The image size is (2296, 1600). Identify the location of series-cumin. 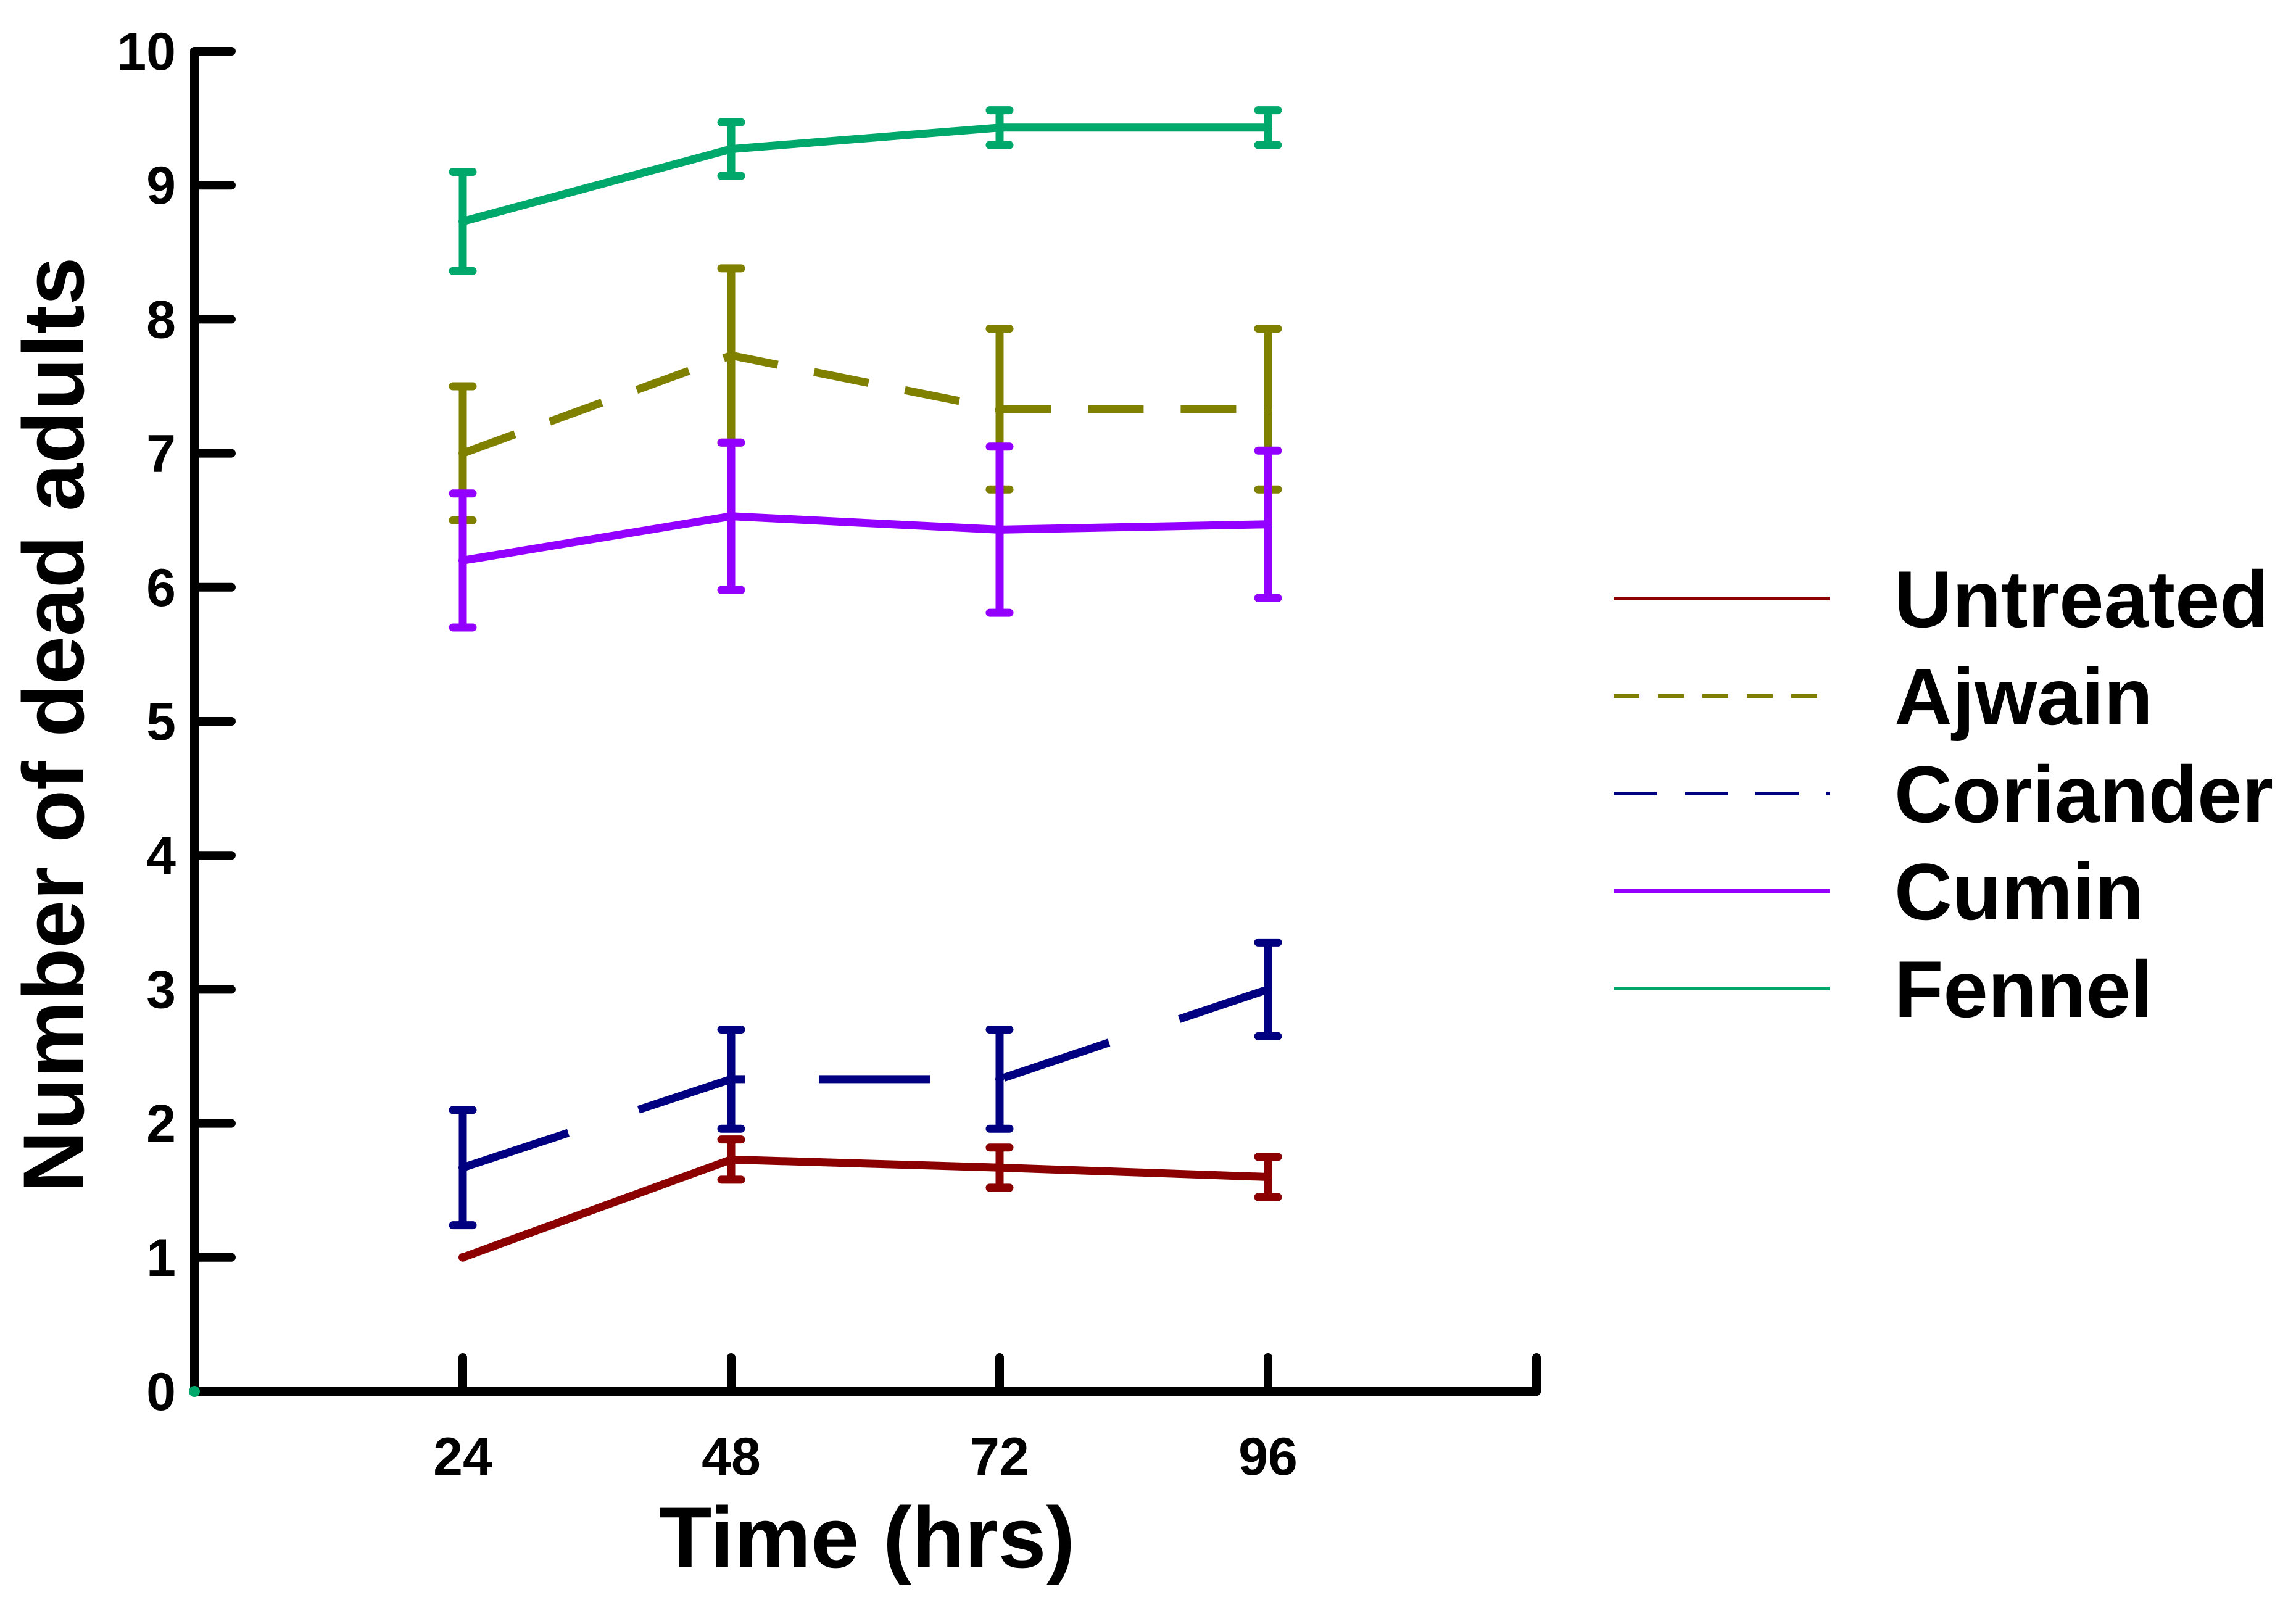
(865, 535).